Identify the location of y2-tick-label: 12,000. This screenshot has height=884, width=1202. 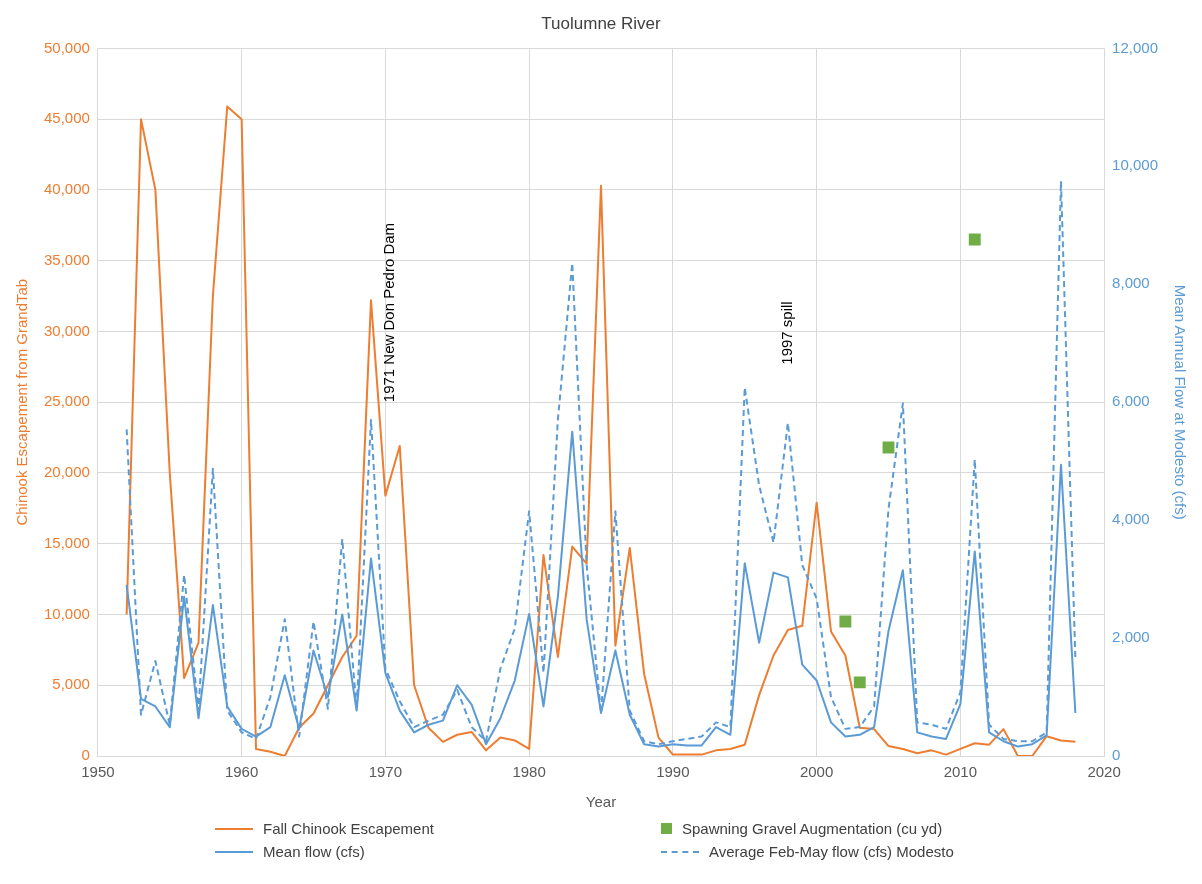
(1135, 47).